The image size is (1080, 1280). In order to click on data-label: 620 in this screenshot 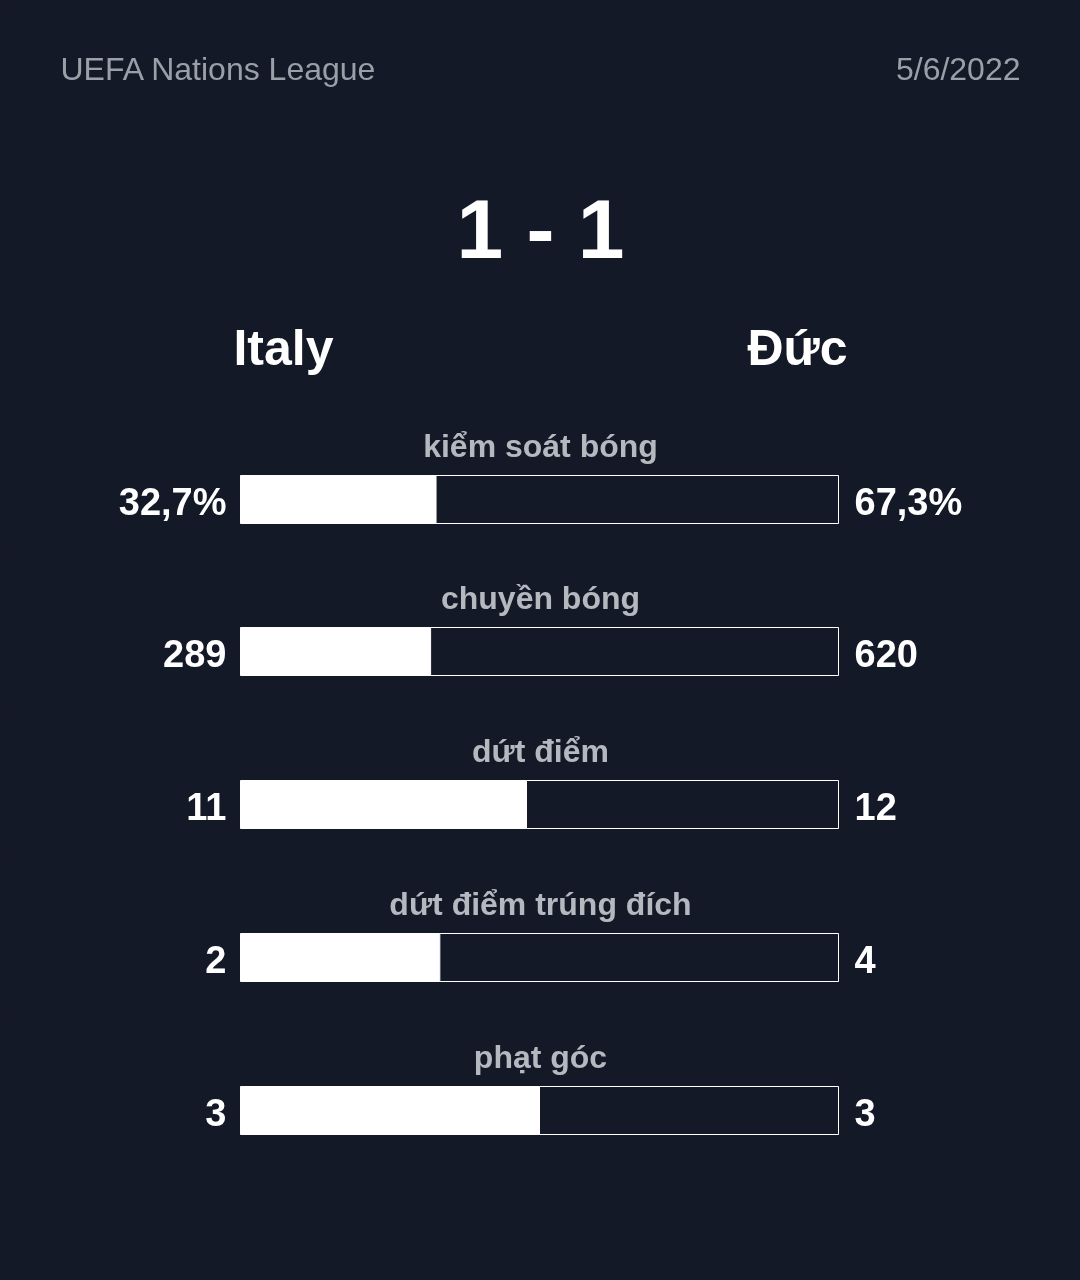, I will do `click(886, 654)`.